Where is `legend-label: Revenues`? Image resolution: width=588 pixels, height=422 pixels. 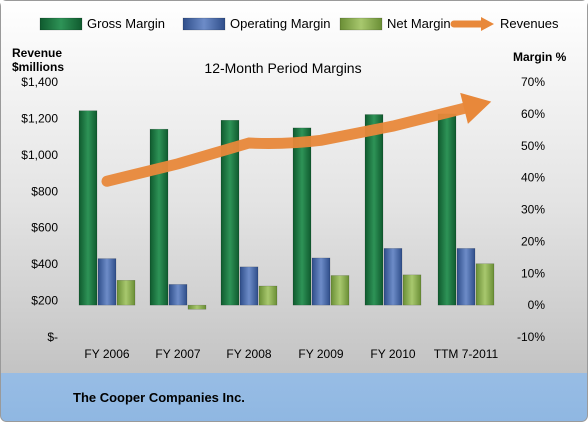
legend-label: Revenues is located at coordinates (529, 23).